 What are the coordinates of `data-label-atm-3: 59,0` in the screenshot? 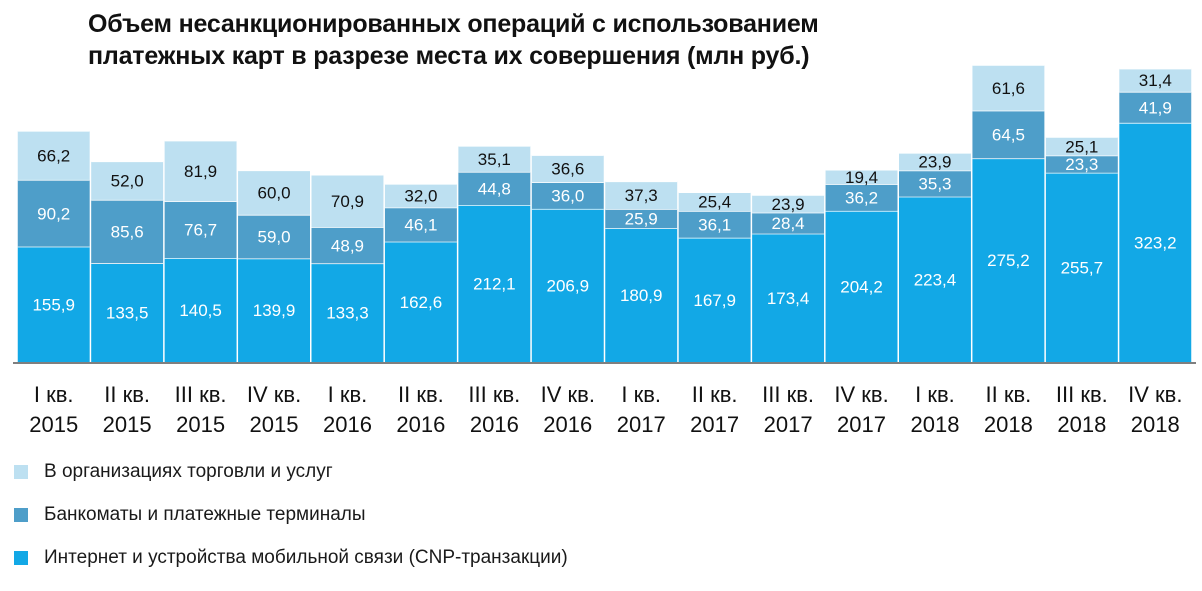 It's located at (273, 237).